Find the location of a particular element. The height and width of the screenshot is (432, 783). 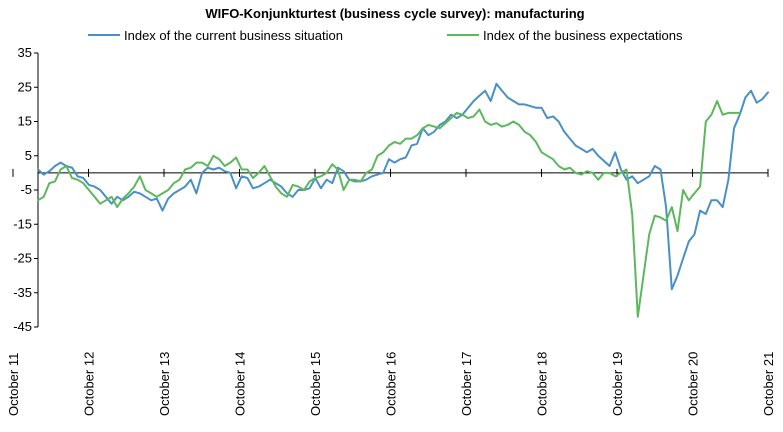

x-tick-label: October 11 is located at coordinates (13, 384).